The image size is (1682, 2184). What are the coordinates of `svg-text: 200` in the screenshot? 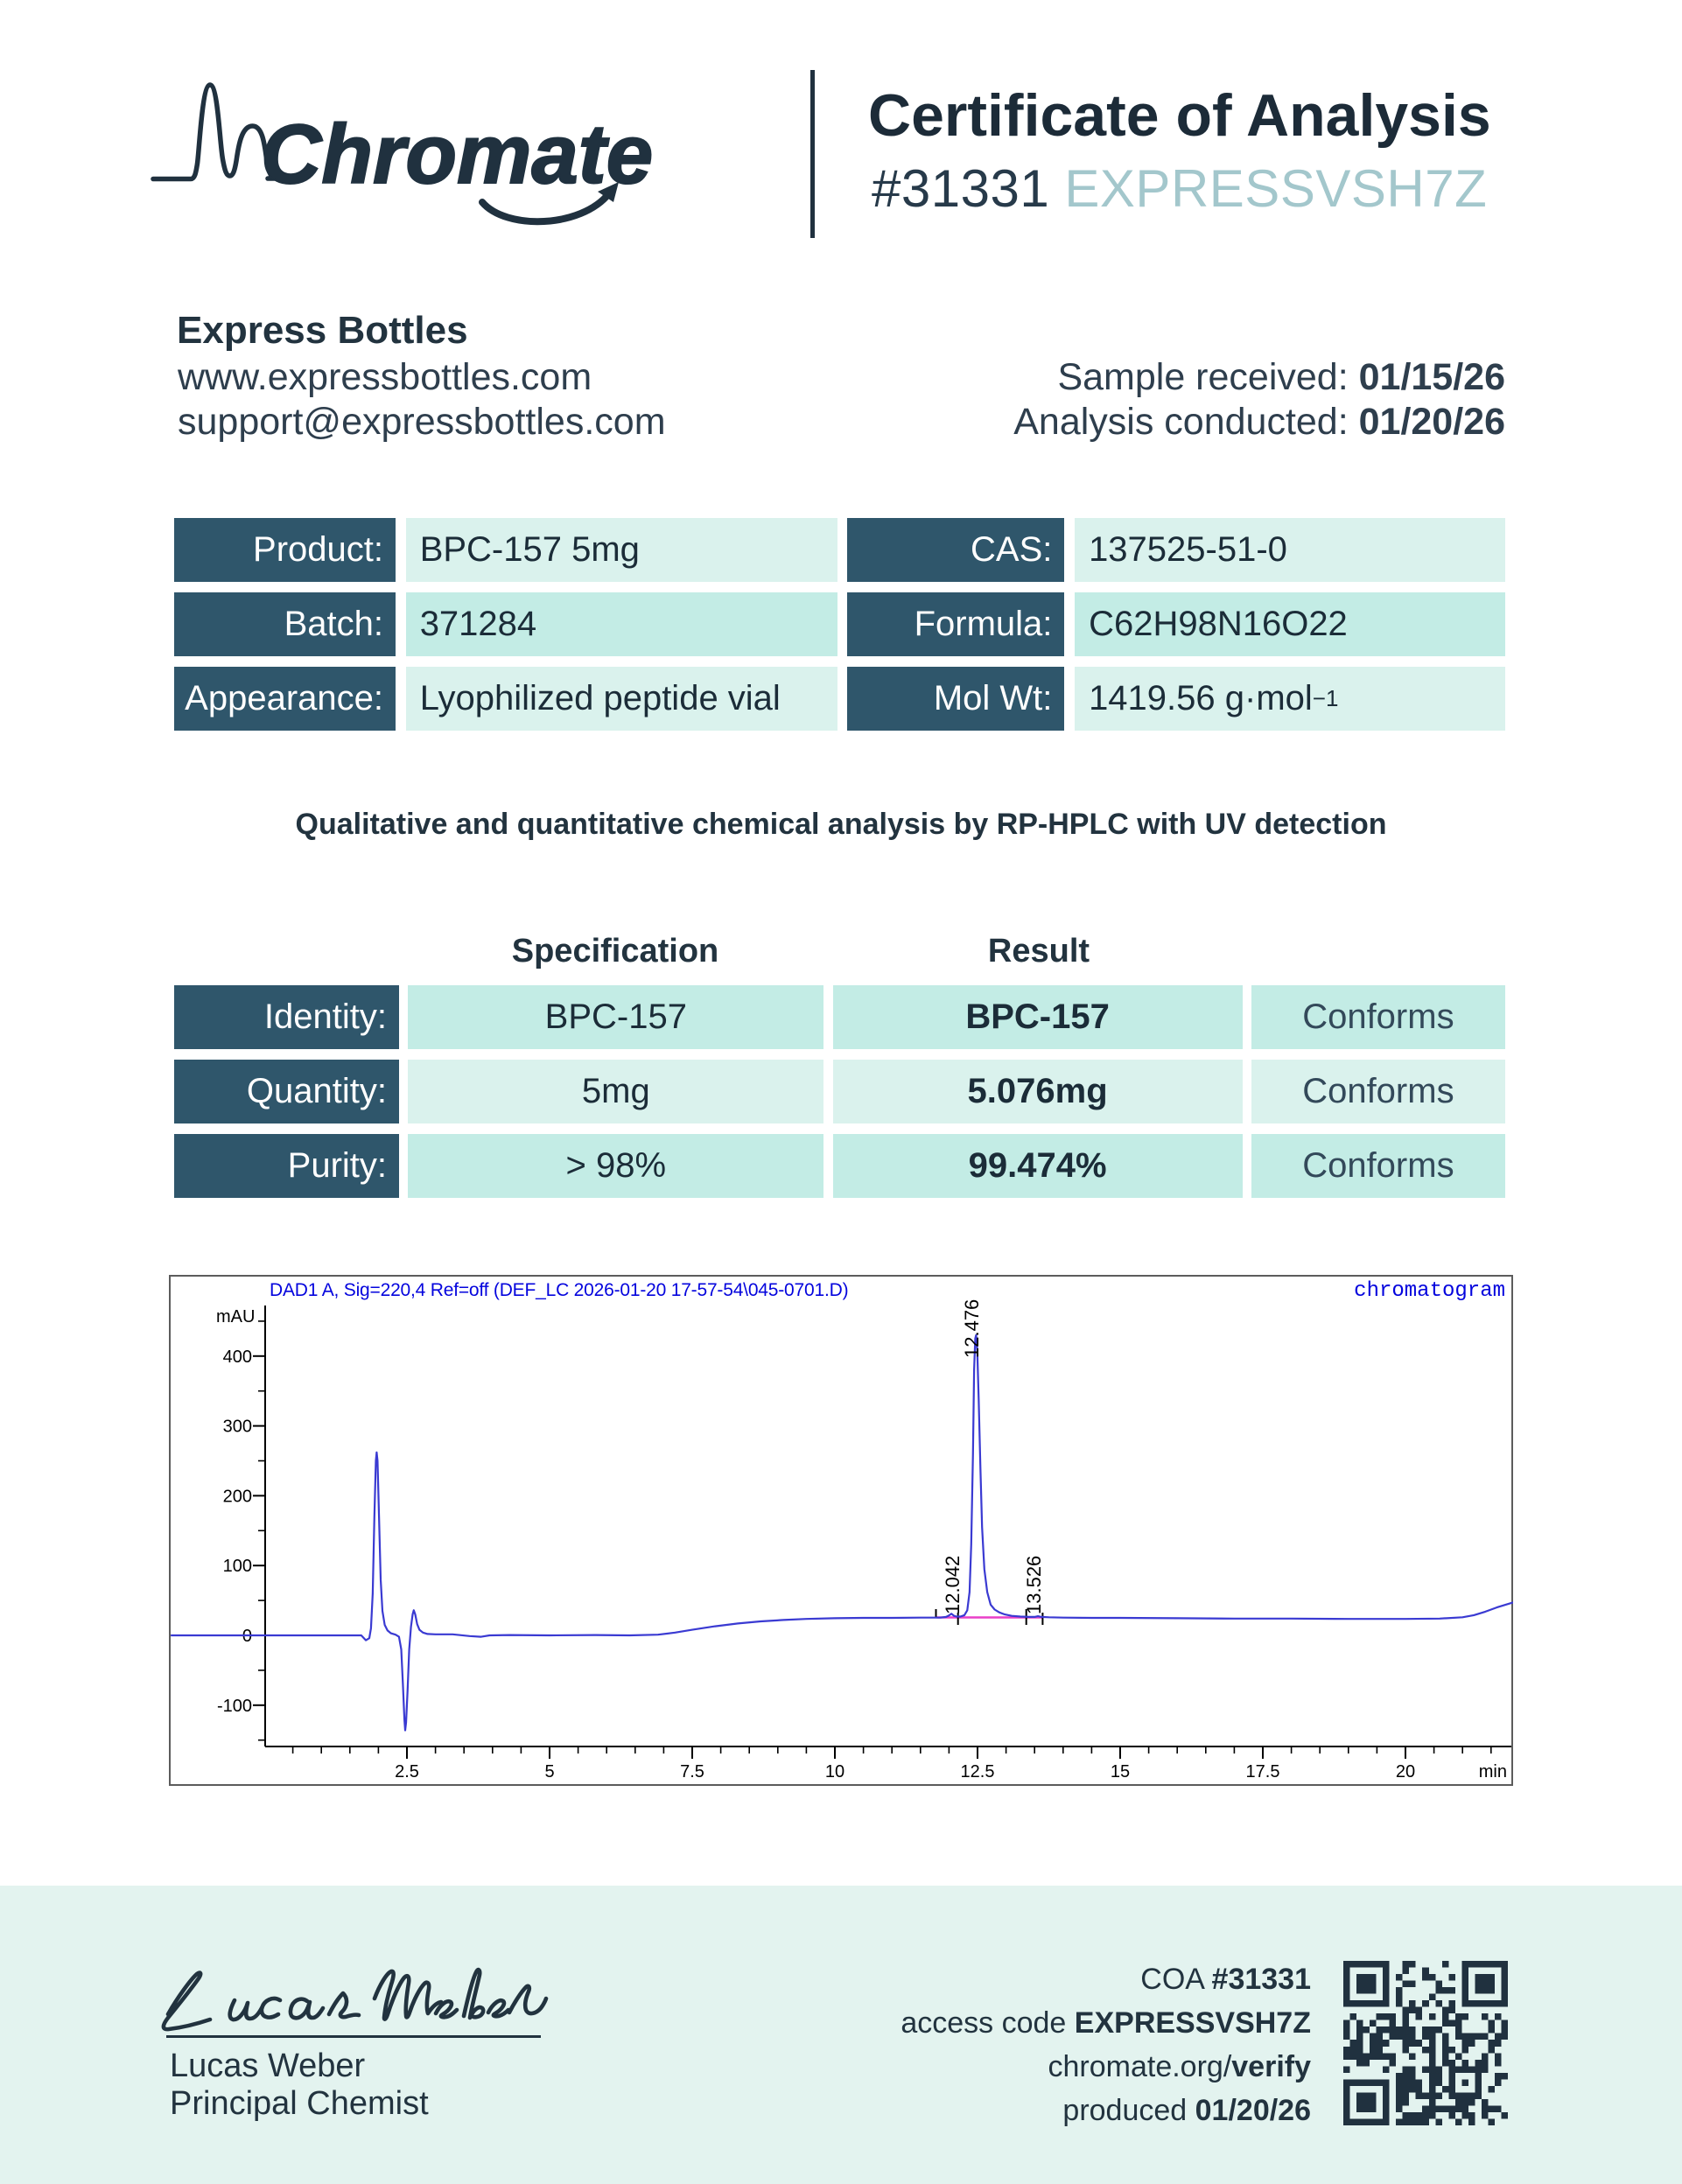 It's located at (237, 1496).